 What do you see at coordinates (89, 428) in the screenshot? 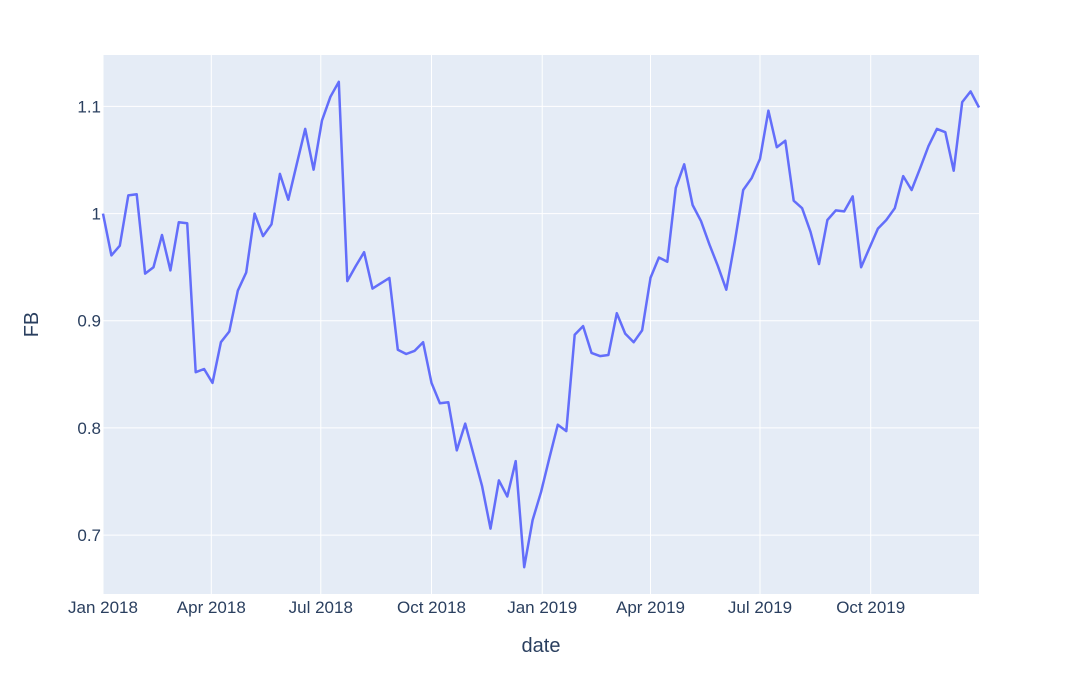
I see `y-tick-label: 0.8` at bounding box center [89, 428].